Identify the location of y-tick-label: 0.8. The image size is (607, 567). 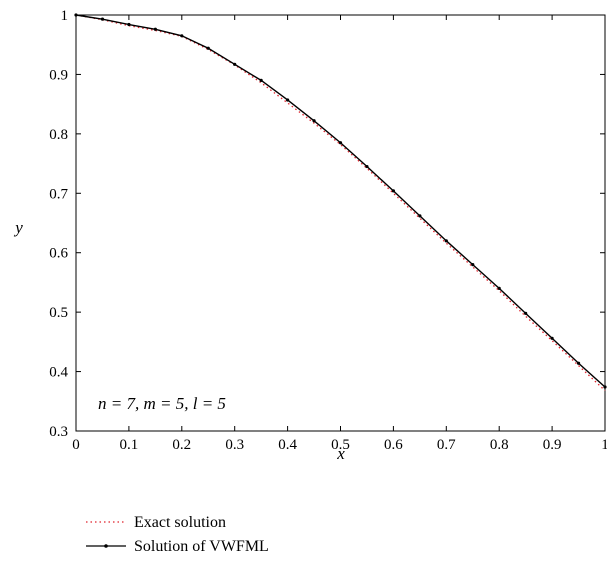
(58, 135).